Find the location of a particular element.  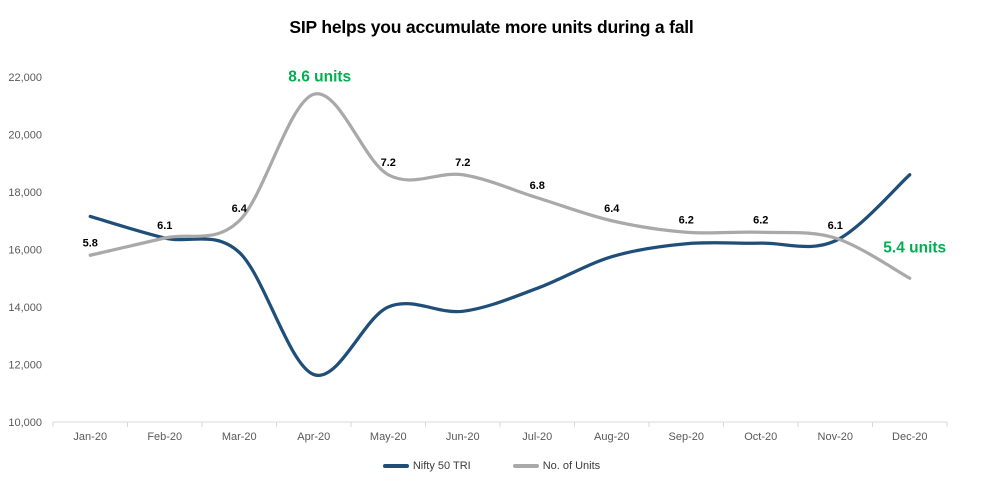

annotation-5-4-units: 5.4 units is located at coordinates (914, 247).